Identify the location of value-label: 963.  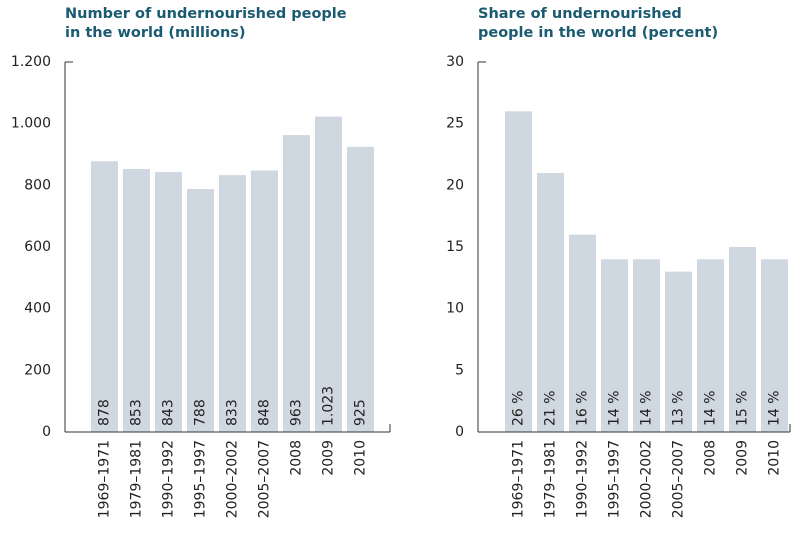
(297, 412).